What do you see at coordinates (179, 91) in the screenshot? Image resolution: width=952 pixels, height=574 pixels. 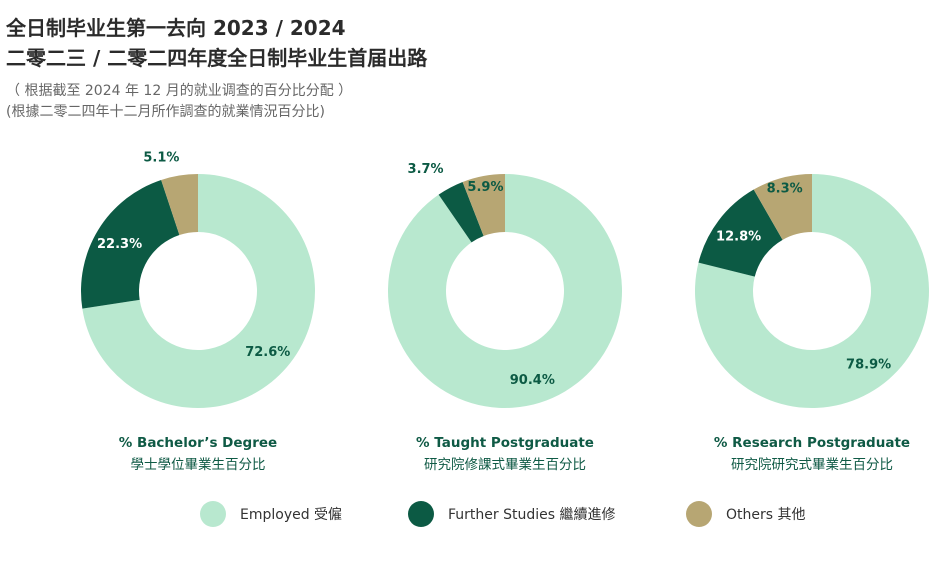 I see `page-subtitle-simplified: （ 根据截至 2024 年 12 月的就业调查的百分比分配 ）` at bounding box center [179, 91].